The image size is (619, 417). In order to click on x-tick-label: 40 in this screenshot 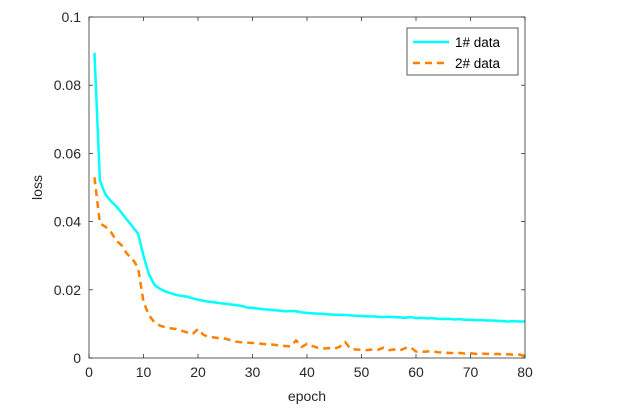, I will do `click(307, 372)`.